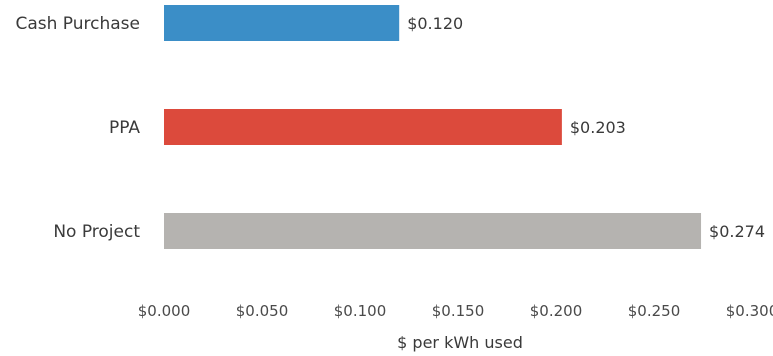 This screenshot has width=773, height=356. I want to click on bar-cash-purchase, so click(282, 23).